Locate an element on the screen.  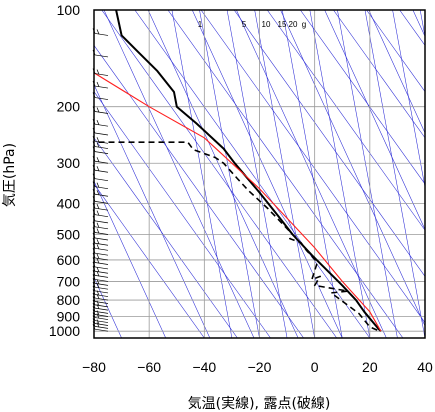
x-tick-label: −80 is located at coordinates (94, 367).